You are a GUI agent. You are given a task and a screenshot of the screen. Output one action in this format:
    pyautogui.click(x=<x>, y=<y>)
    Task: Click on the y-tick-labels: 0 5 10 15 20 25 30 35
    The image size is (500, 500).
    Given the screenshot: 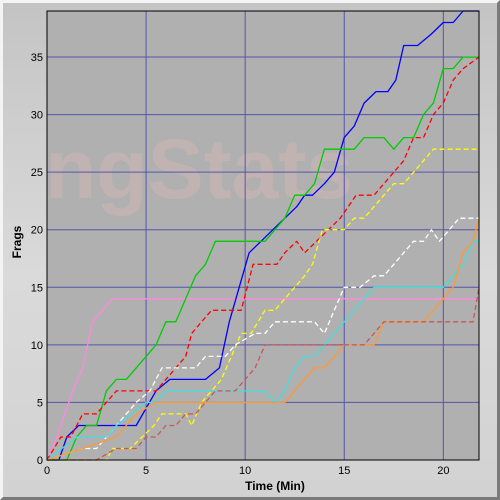 What is the action you would take?
    pyautogui.click(x=37, y=259)
    